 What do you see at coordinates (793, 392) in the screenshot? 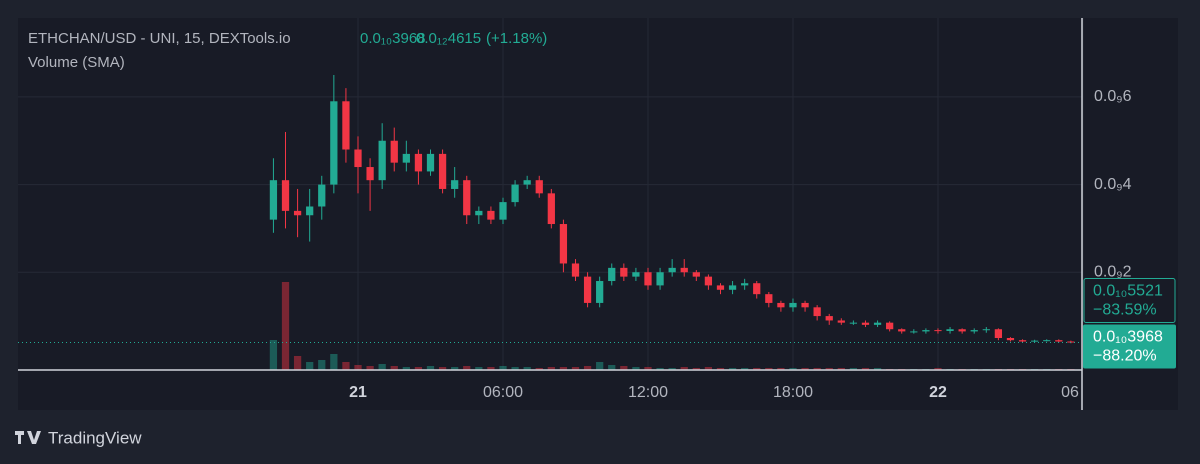
I see `x-tick-label: 18:00` at bounding box center [793, 392].